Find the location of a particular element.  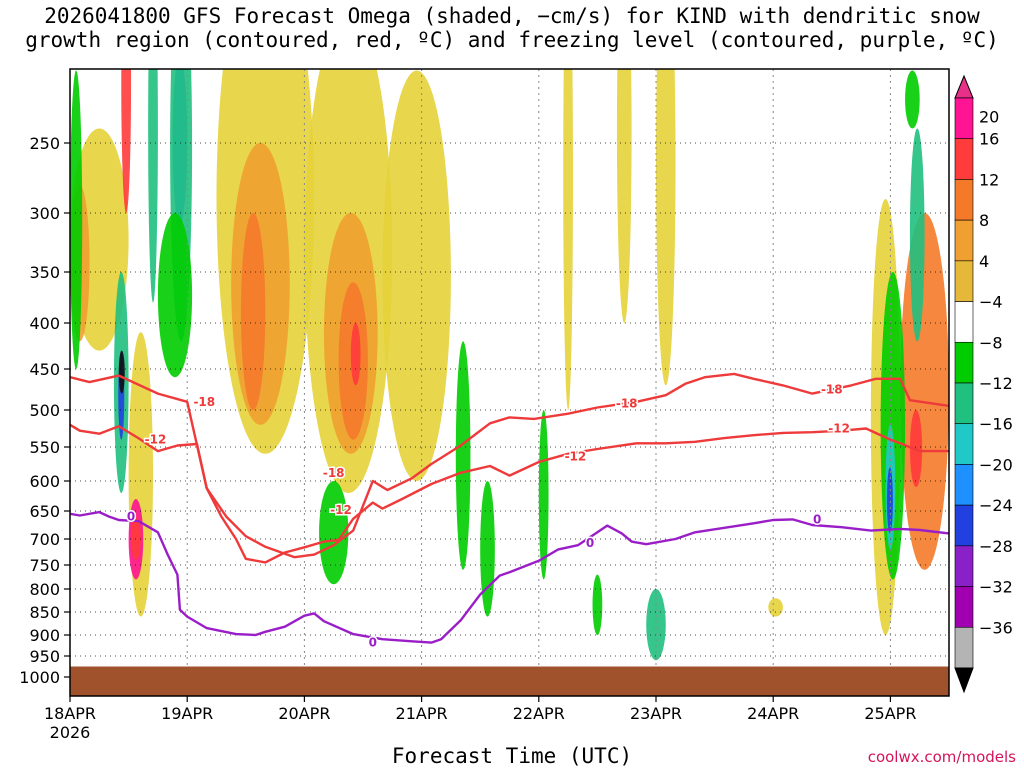

colorbar: 20 16 12 8 4 −4 −8 −12 −16 −20 −24 −28 −32 −36 is located at coordinates (983, 384).